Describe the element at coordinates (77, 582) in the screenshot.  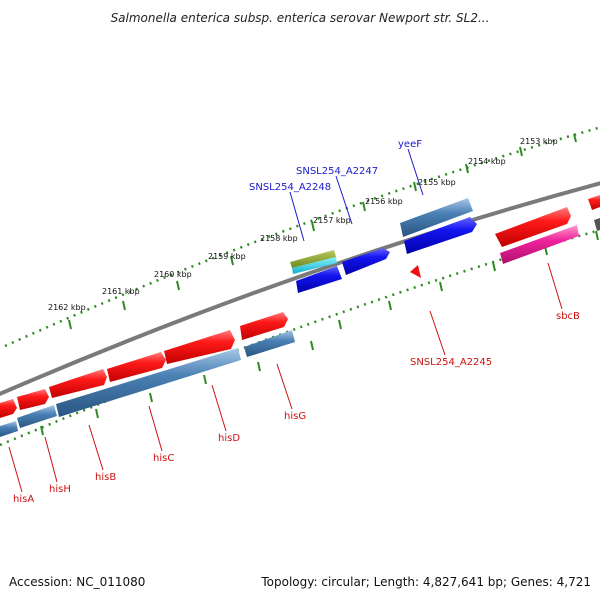
I see `accession-text: Accession: NC_011080` at that location.